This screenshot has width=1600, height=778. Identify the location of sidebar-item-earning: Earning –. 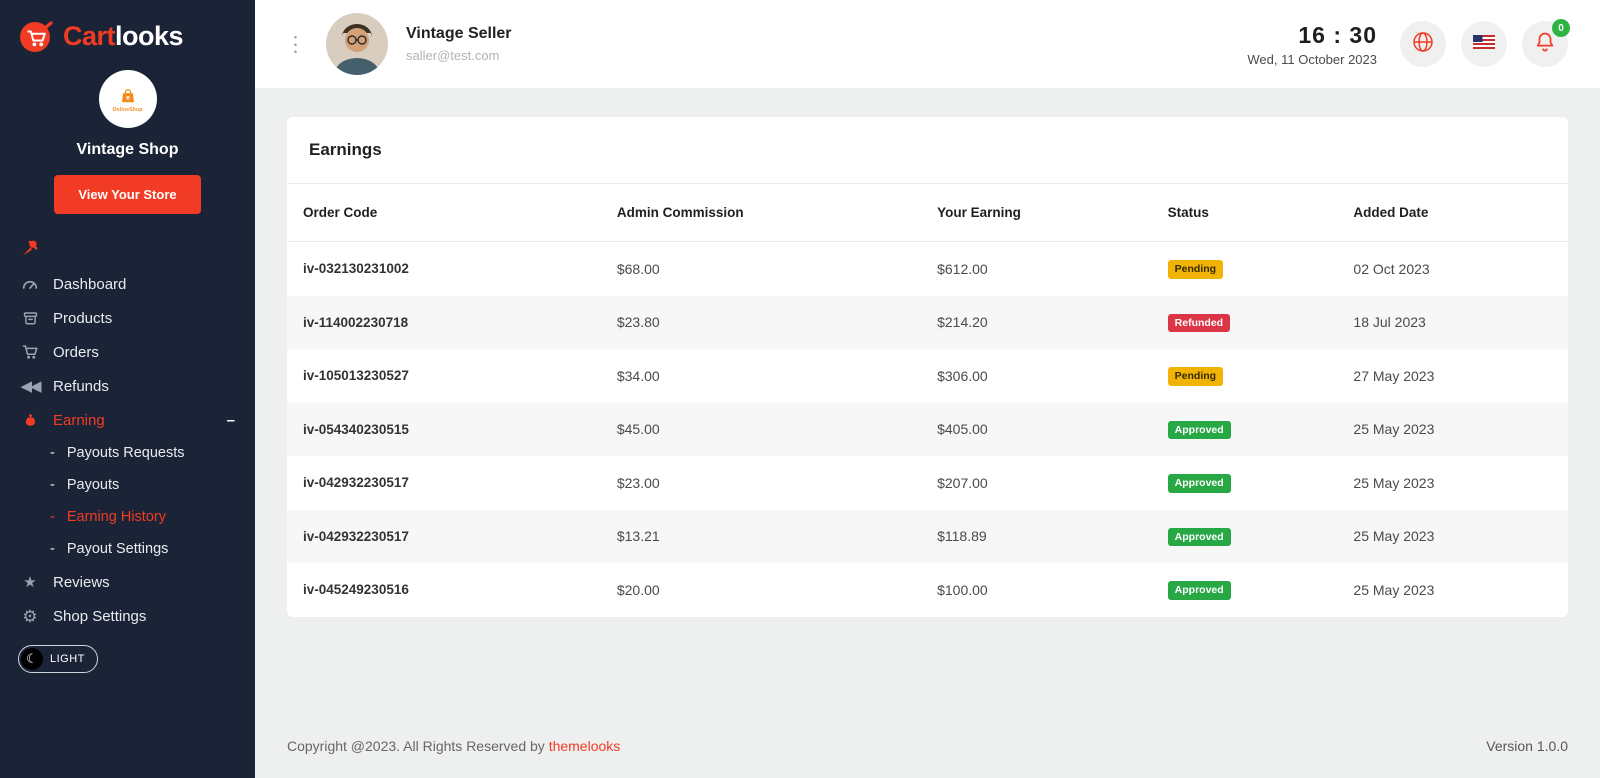
(127, 420).